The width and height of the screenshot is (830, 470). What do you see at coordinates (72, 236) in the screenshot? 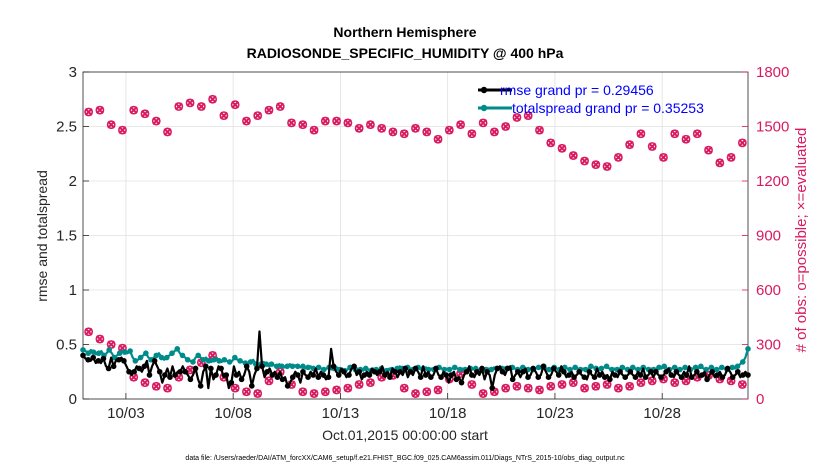
I see `y-axis-left: 0 0.5 1 1.5 2 2.5 3` at bounding box center [72, 236].